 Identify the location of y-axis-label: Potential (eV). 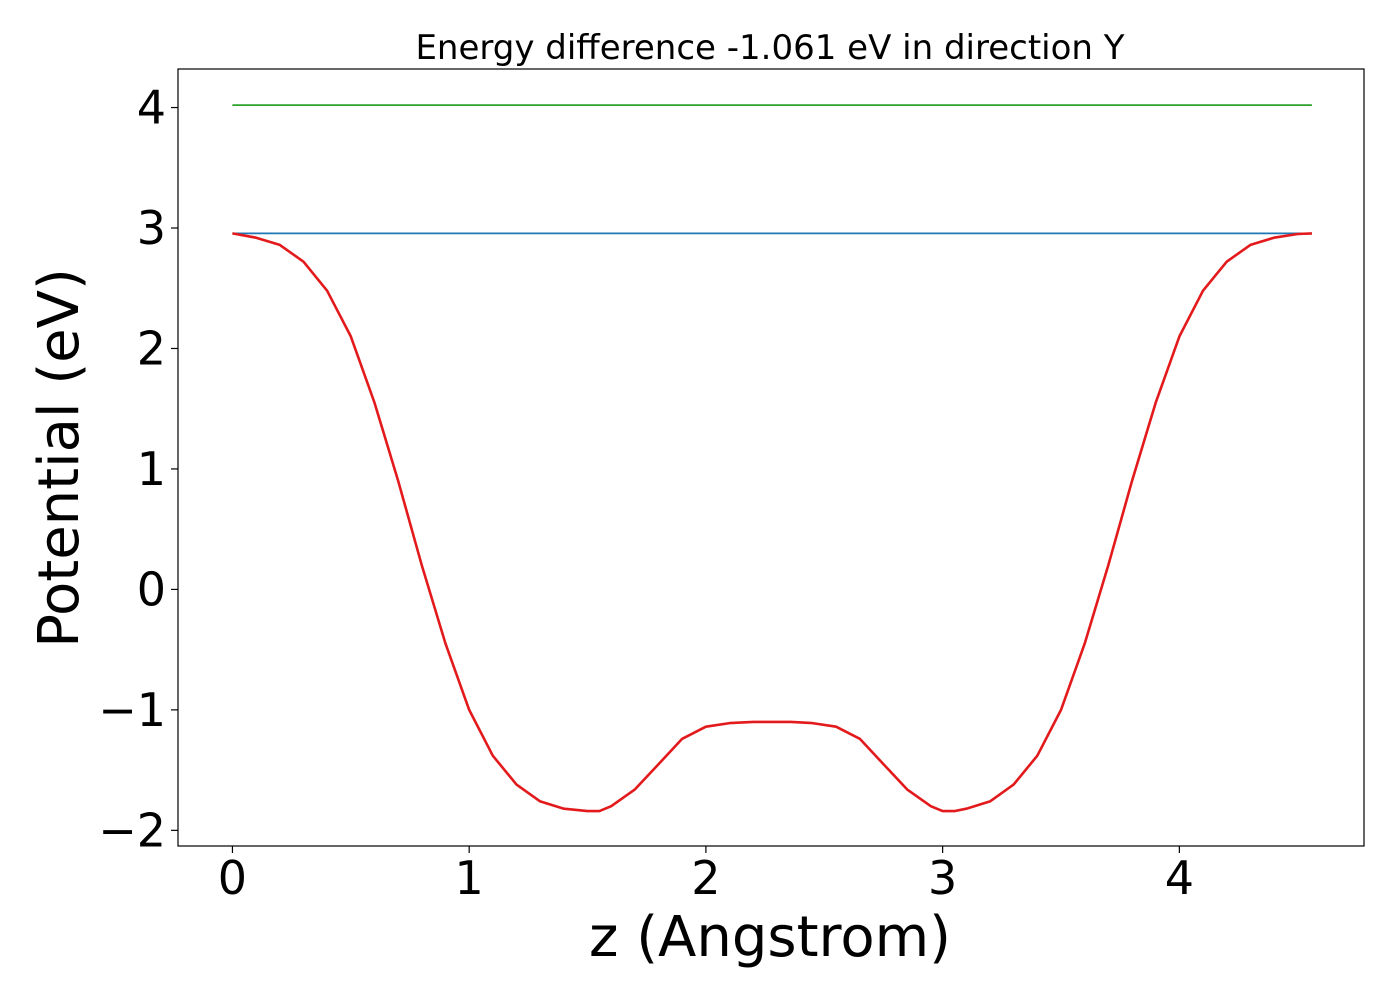
(59, 458).